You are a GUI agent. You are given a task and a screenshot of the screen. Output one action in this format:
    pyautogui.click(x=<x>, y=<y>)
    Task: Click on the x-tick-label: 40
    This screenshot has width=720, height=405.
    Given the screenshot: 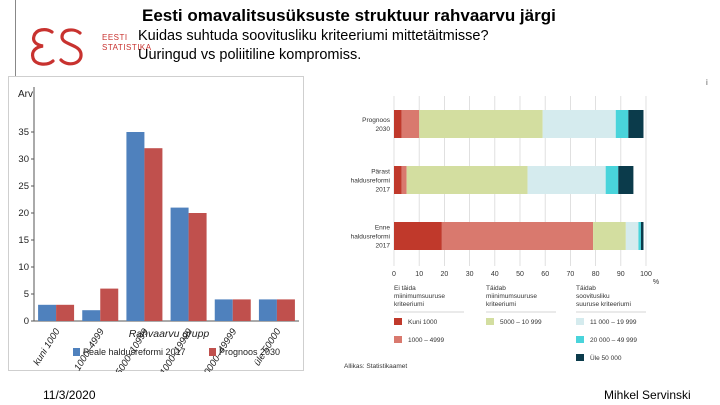 What is the action you would take?
    pyautogui.click(x=495, y=274)
    